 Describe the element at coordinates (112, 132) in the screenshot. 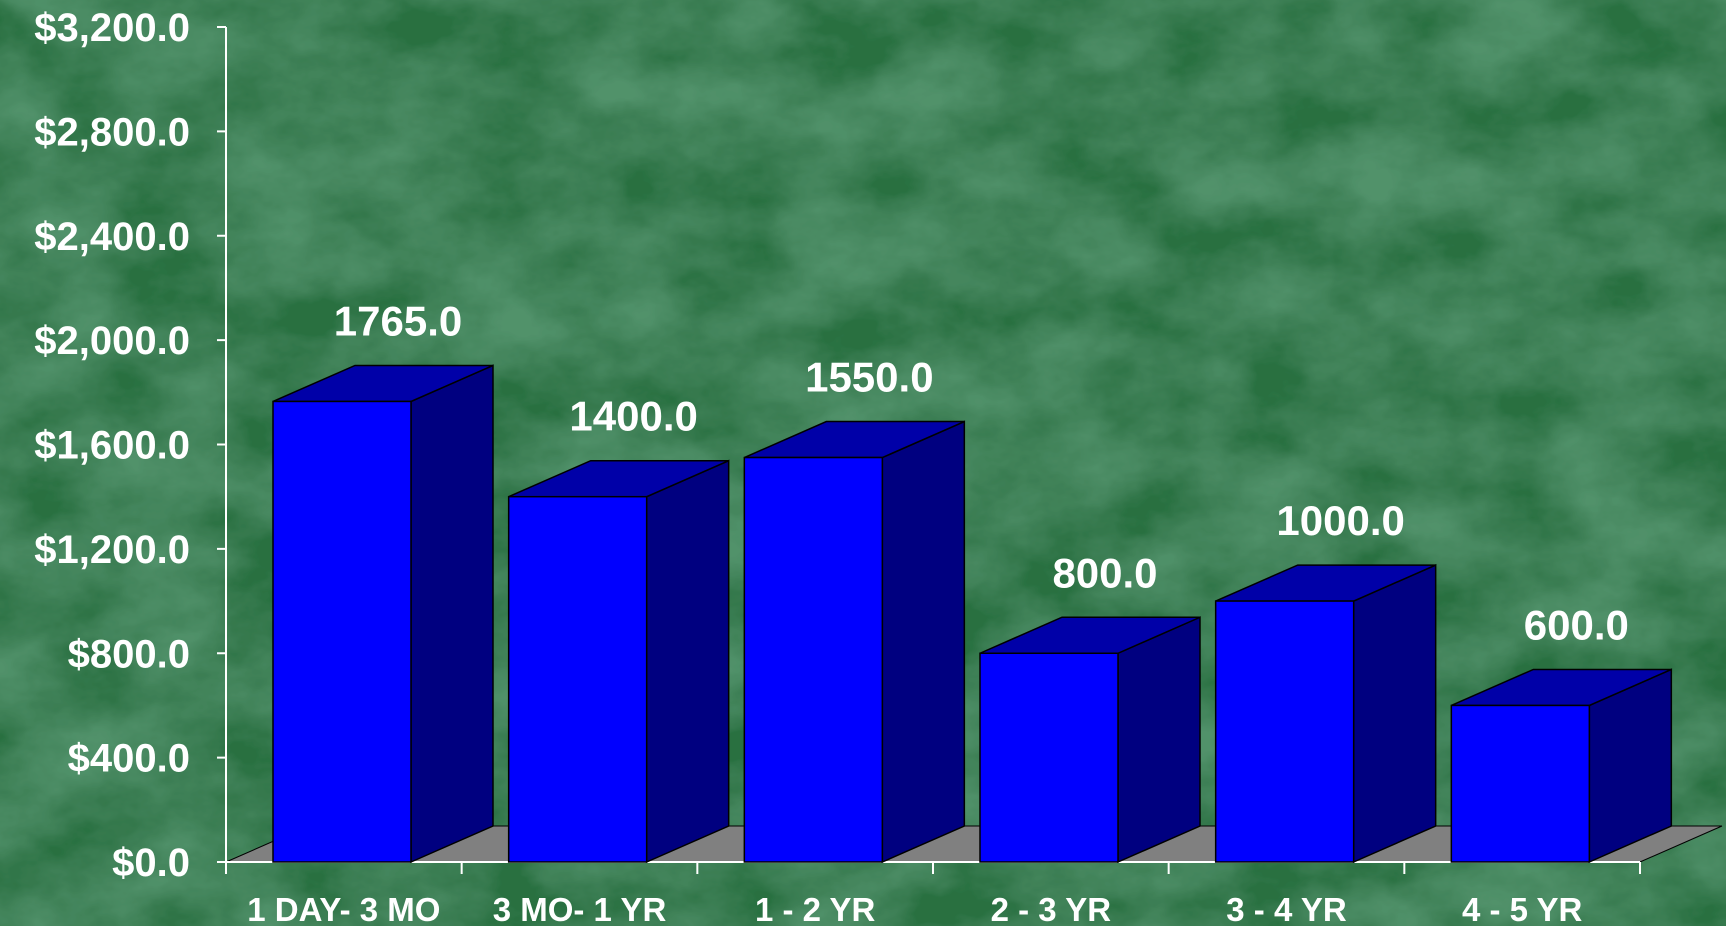

I see `y-tick-label: $2,800.0` at that location.